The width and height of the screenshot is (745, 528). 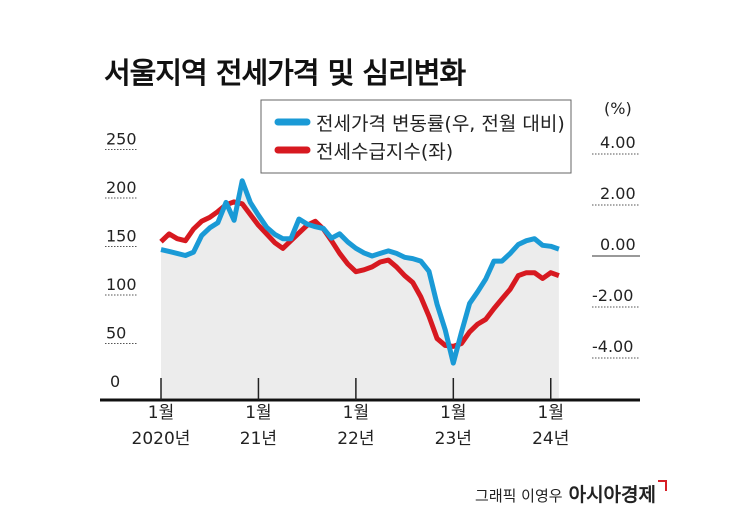 I want to click on x-tick-year: 2020년, so click(x=161, y=439).